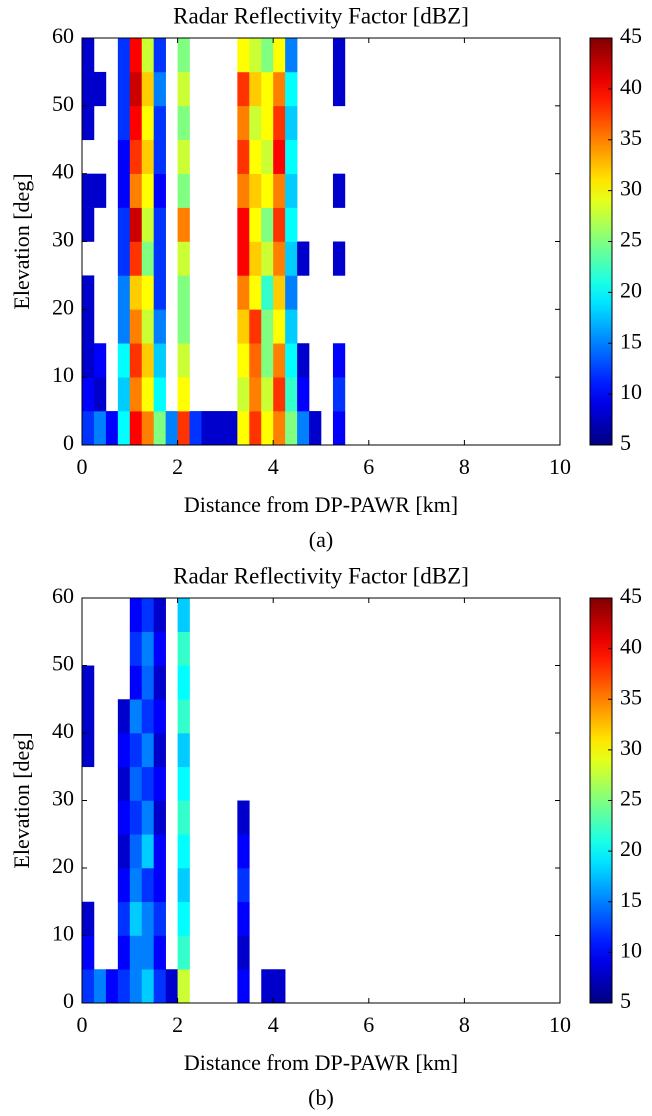  What do you see at coordinates (21, 241) in the screenshot?
I see `y-axis-label: Elevation [deg]` at bounding box center [21, 241].